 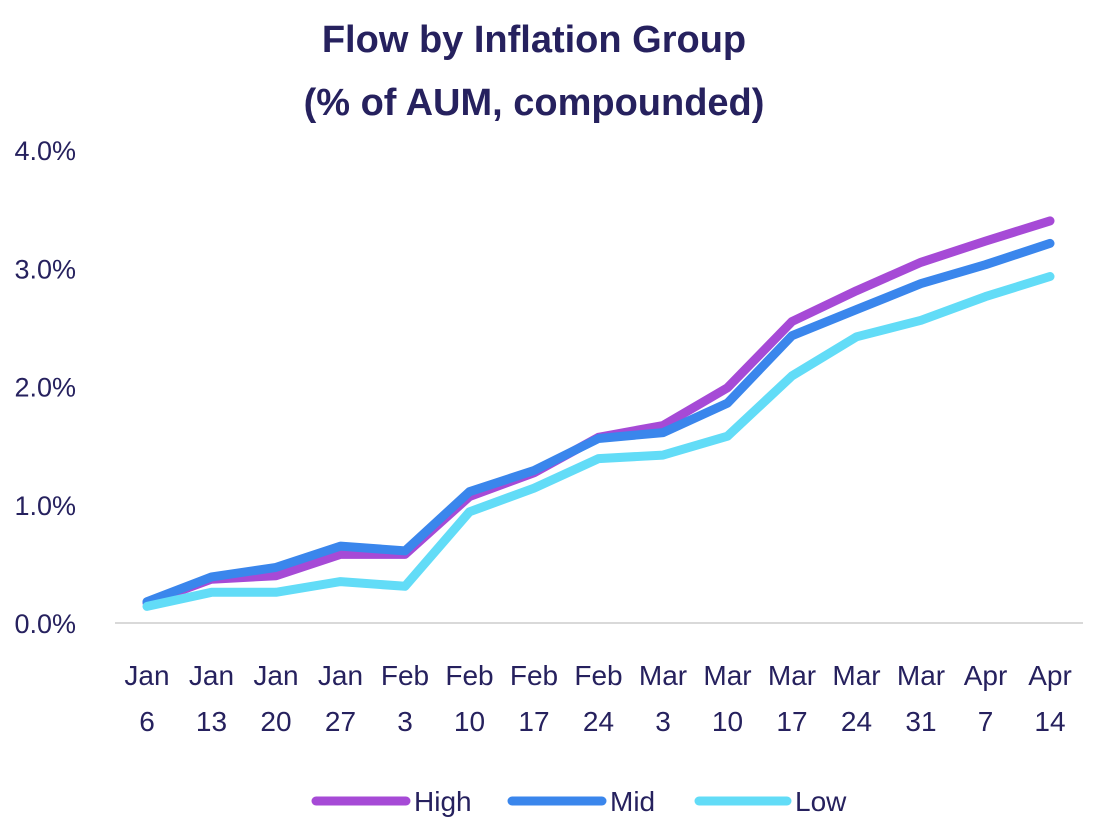 What do you see at coordinates (45, 506) in the screenshot?
I see `y-tick-label: 1.0%` at bounding box center [45, 506].